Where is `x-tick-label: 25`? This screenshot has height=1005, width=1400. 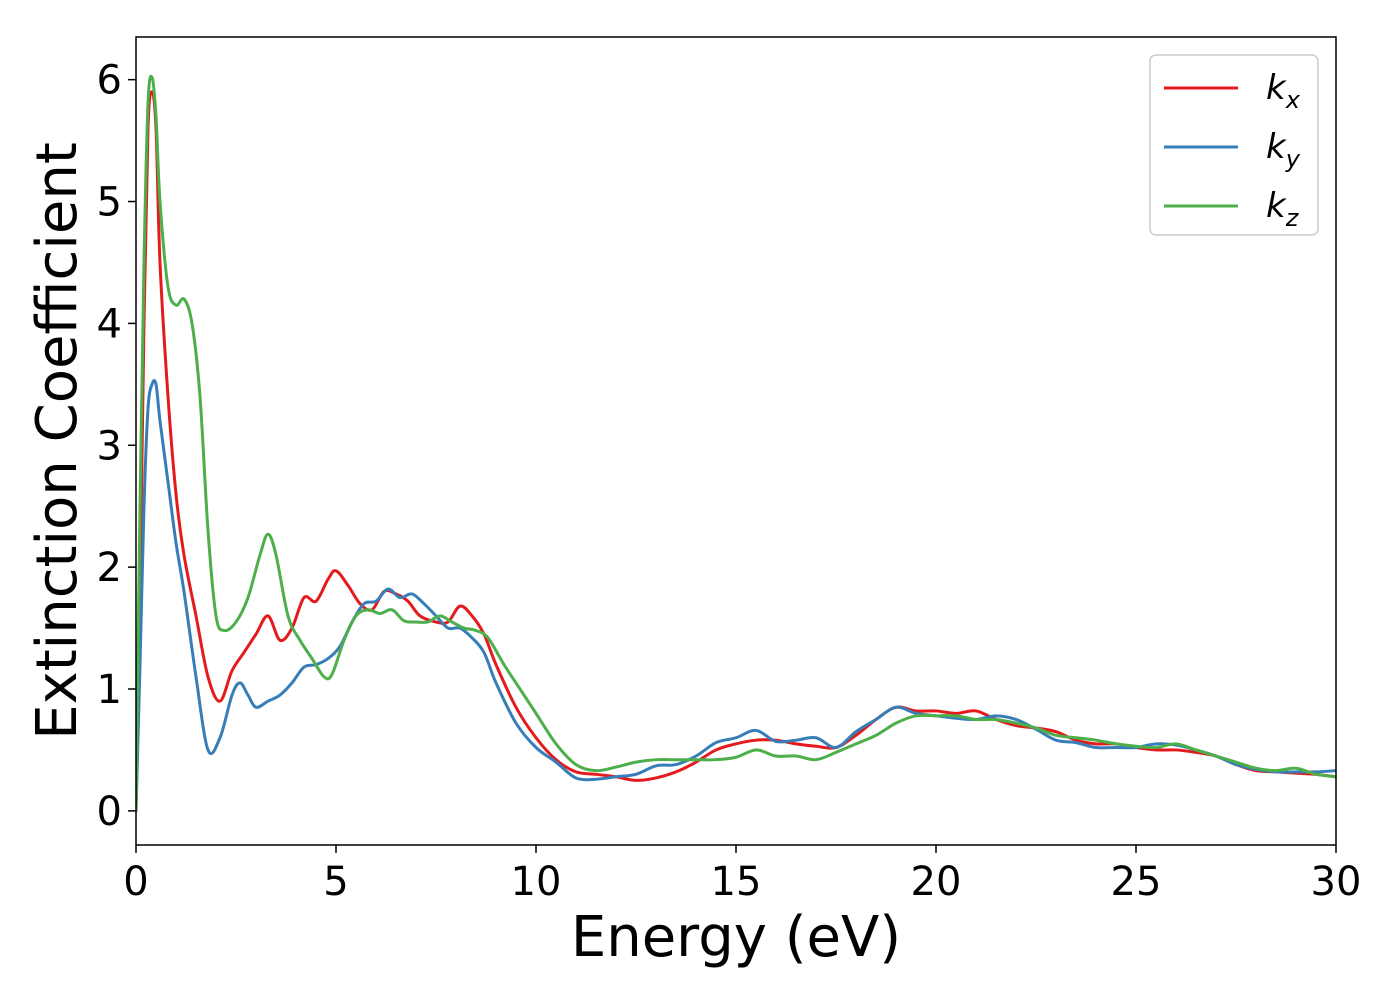 x-tick-label: 25 is located at coordinates (1136, 882).